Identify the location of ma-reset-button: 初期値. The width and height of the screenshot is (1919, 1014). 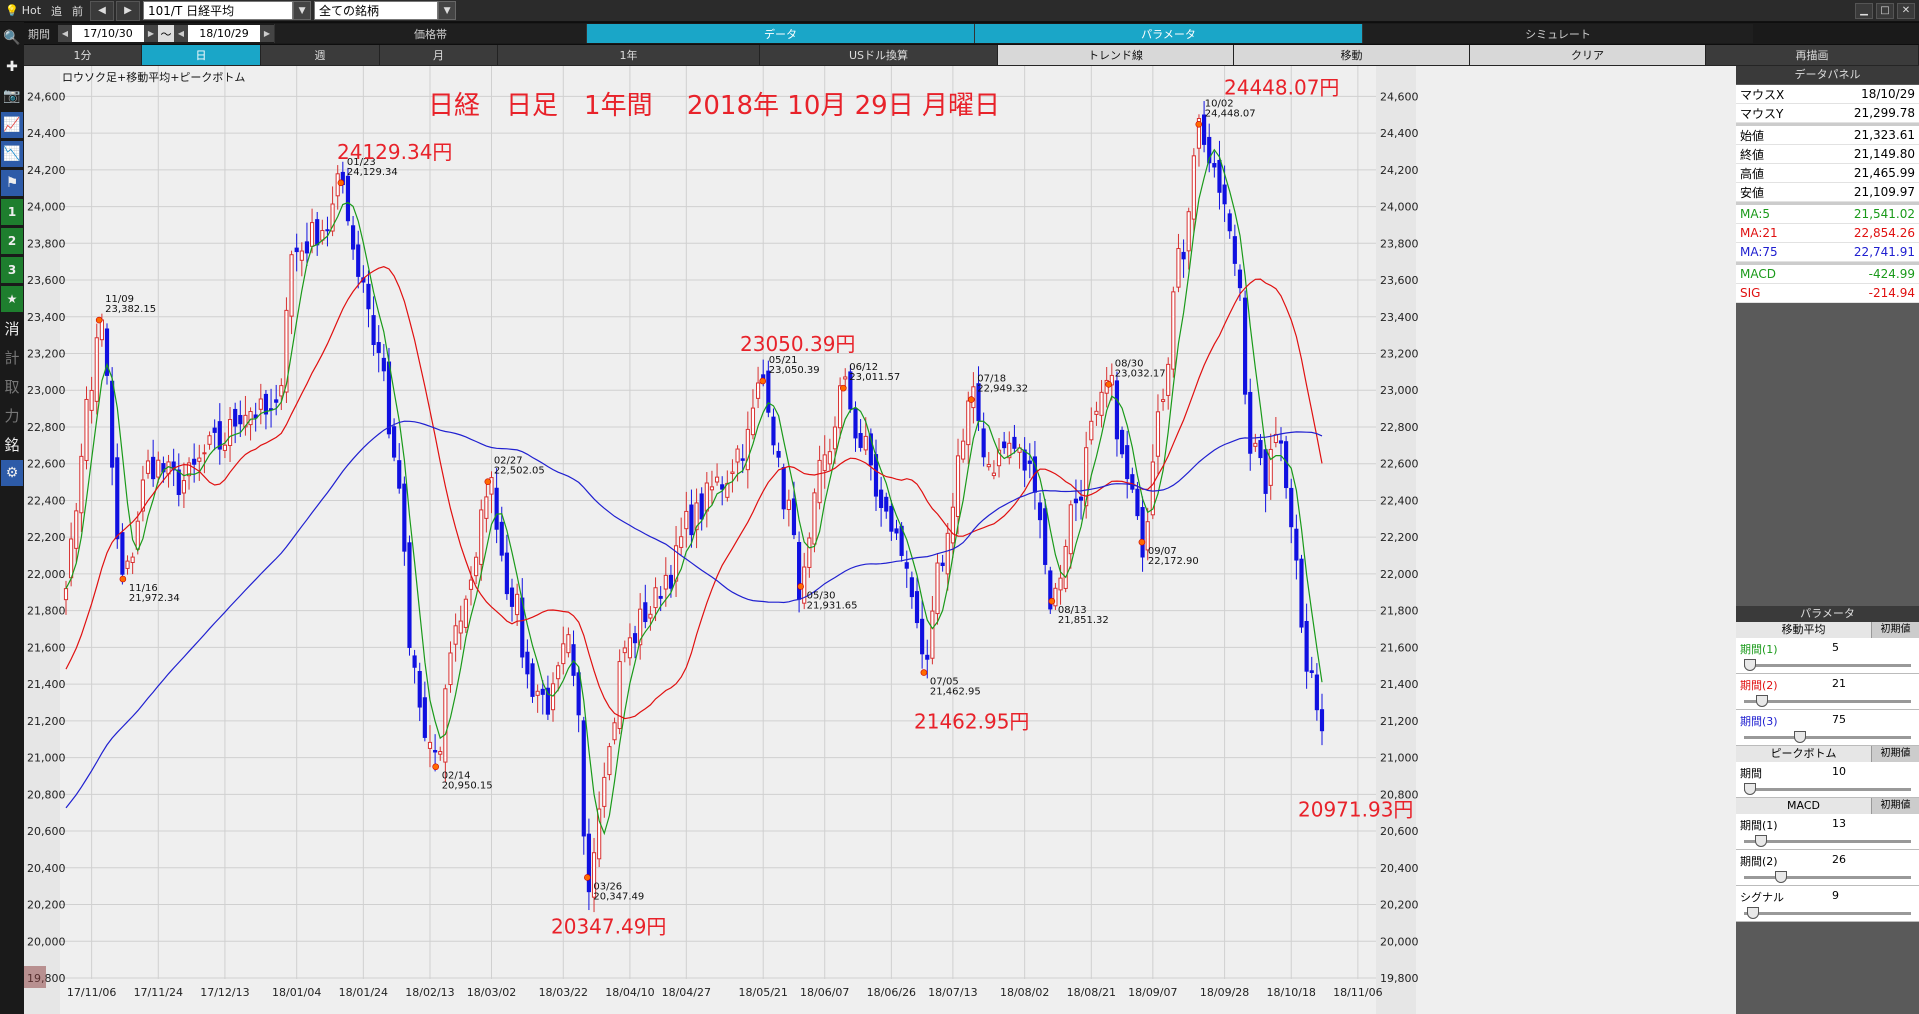
(1895, 630).